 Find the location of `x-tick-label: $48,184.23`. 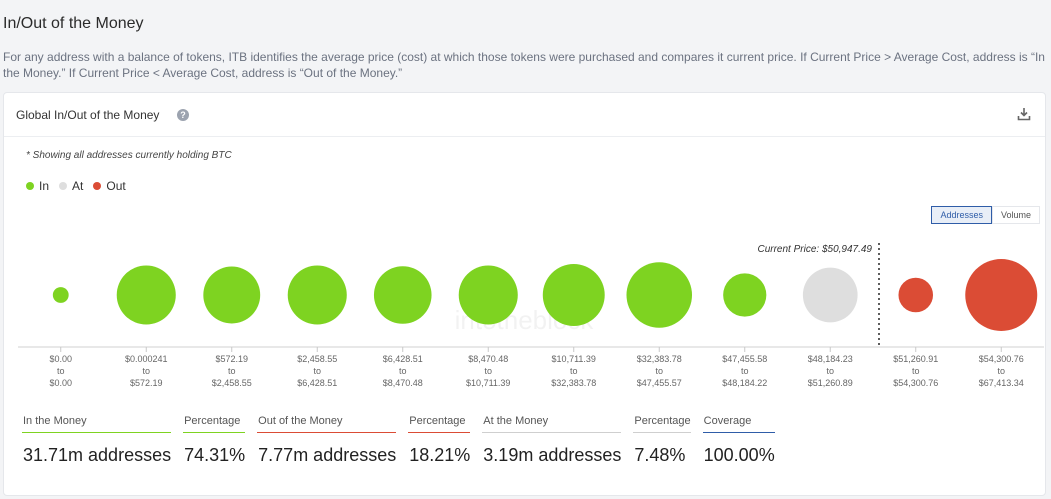

x-tick-label: $48,184.23 is located at coordinates (830, 359).